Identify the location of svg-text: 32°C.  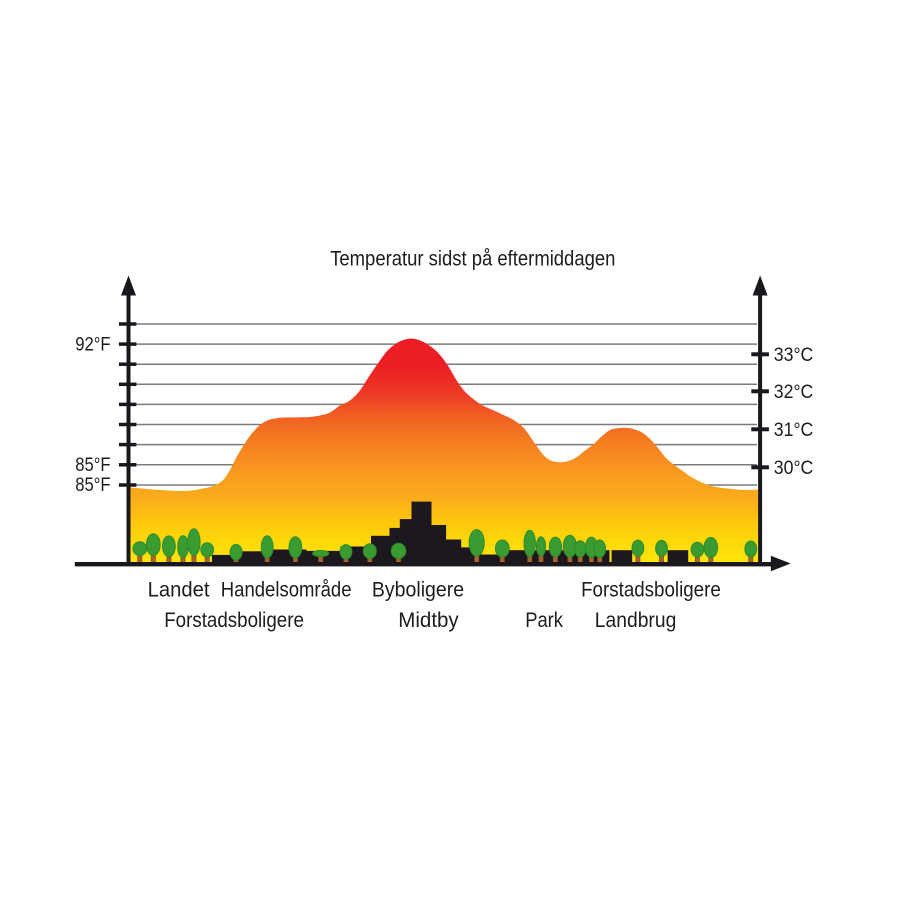
(794, 392).